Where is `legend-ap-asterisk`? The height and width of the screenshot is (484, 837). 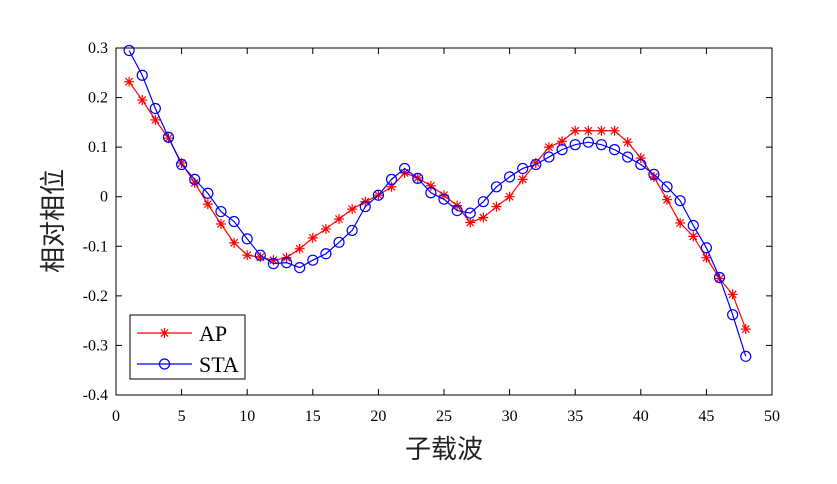
legend-ap-asterisk is located at coordinates (164, 333).